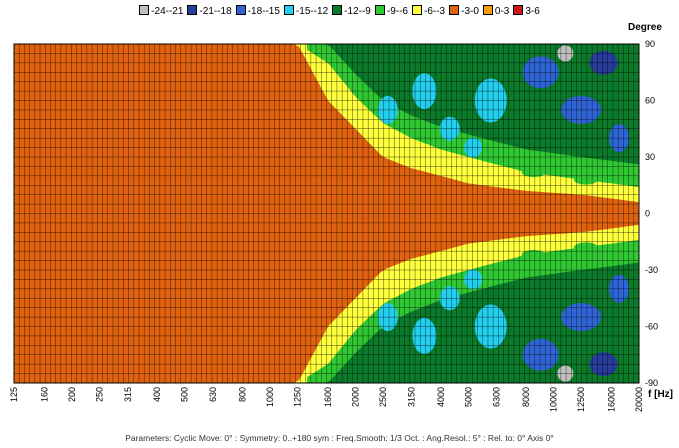  I want to click on legend-label: -3-0, so click(470, 11).